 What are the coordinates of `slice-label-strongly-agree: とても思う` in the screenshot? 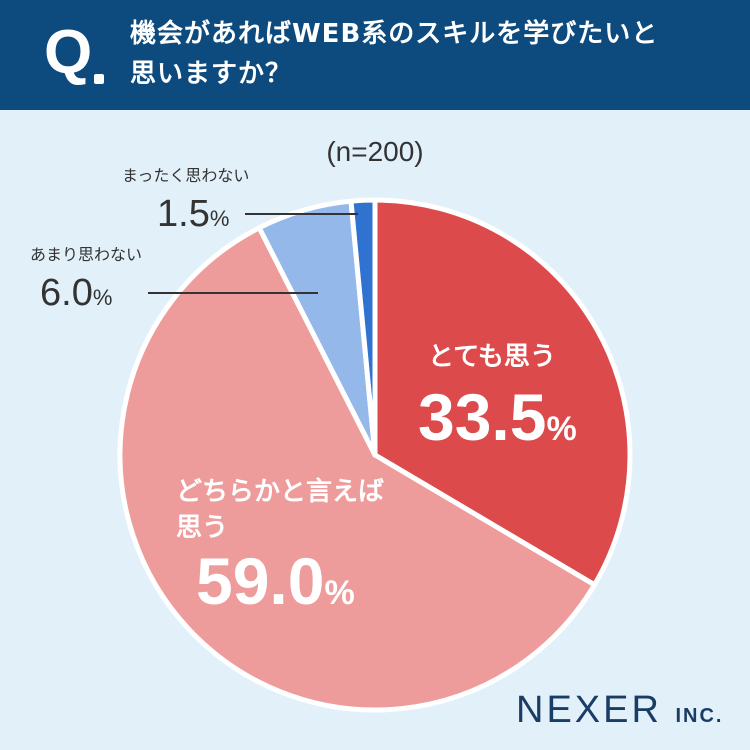 It's located at (492, 357).